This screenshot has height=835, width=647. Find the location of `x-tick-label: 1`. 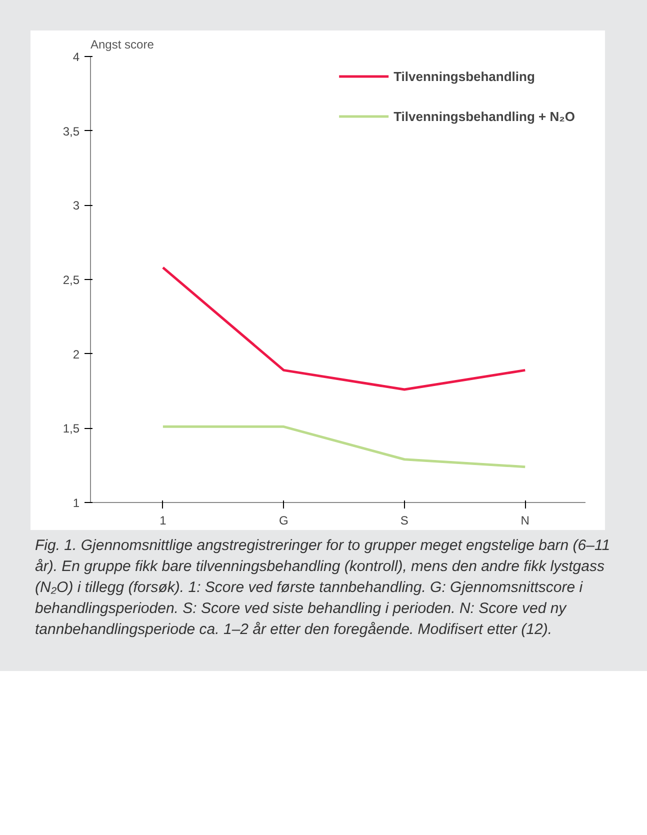

x-tick-label: 1 is located at coordinates (163, 521).